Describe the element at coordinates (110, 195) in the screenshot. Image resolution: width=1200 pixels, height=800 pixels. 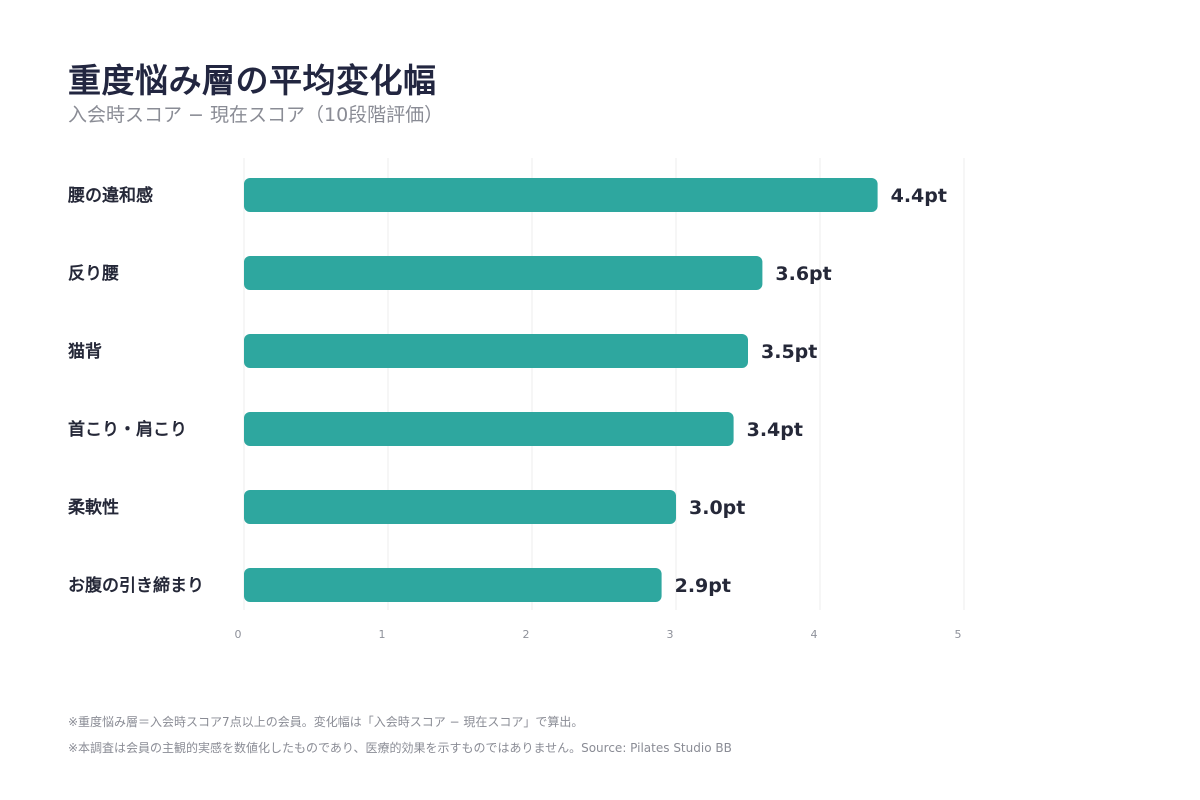
I see `category-label: 腰の違和感` at that location.